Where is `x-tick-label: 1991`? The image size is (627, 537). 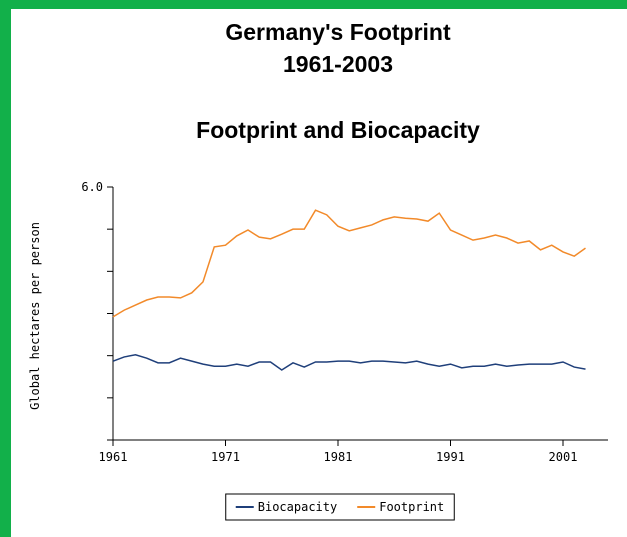 x-tick-label: 1991 is located at coordinates (450, 457).